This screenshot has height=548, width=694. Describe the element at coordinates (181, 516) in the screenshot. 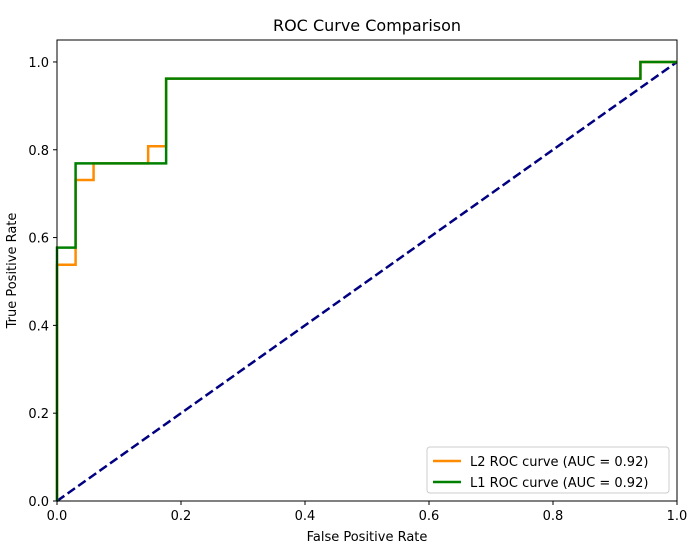

I see `x-tick-label: 0.2` at that location.